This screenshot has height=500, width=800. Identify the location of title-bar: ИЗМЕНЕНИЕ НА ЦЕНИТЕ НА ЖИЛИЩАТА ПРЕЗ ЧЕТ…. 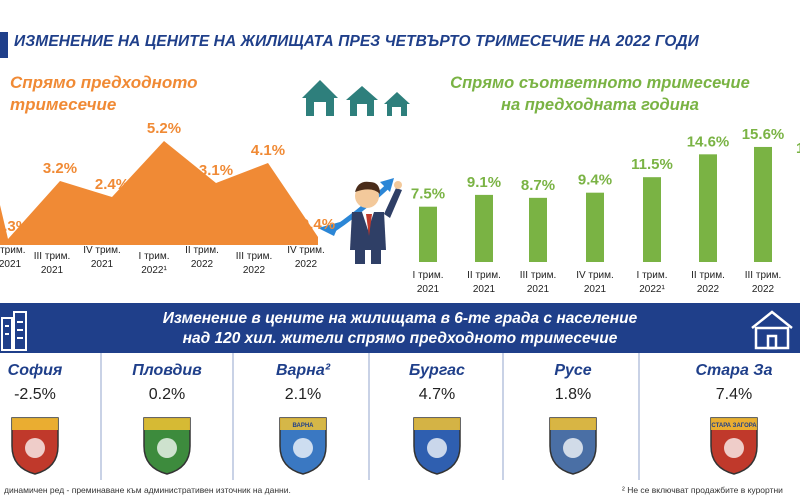
(400, 44).